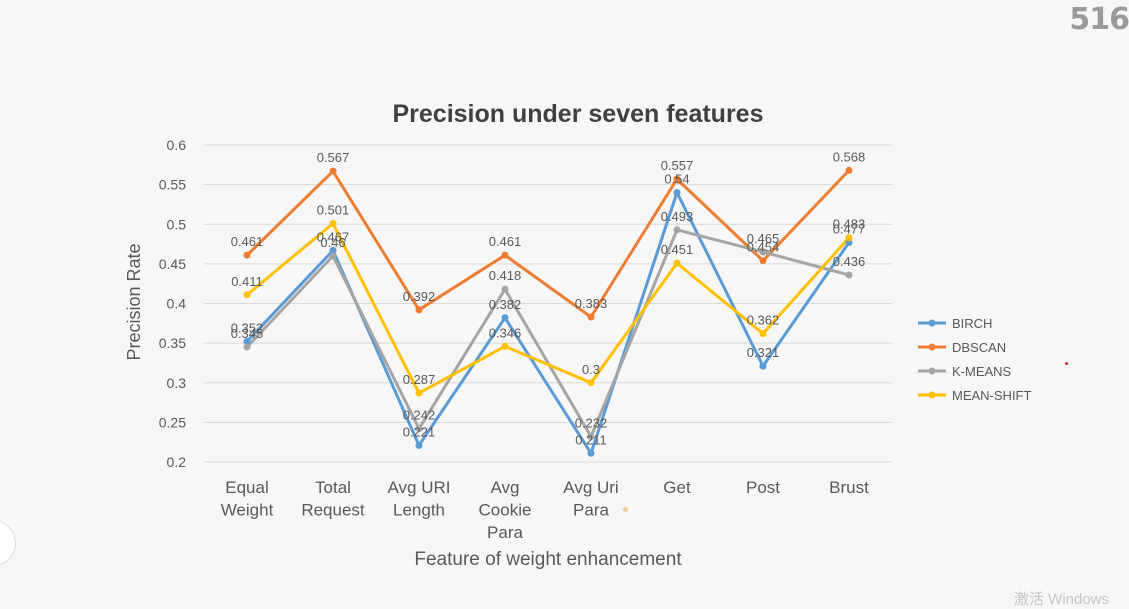 The height and width of the screenshot is (609, 1129). Describe the element at coordinates (1066, 363) in the screenshot. I see `laser-pointer-dot` at that location.